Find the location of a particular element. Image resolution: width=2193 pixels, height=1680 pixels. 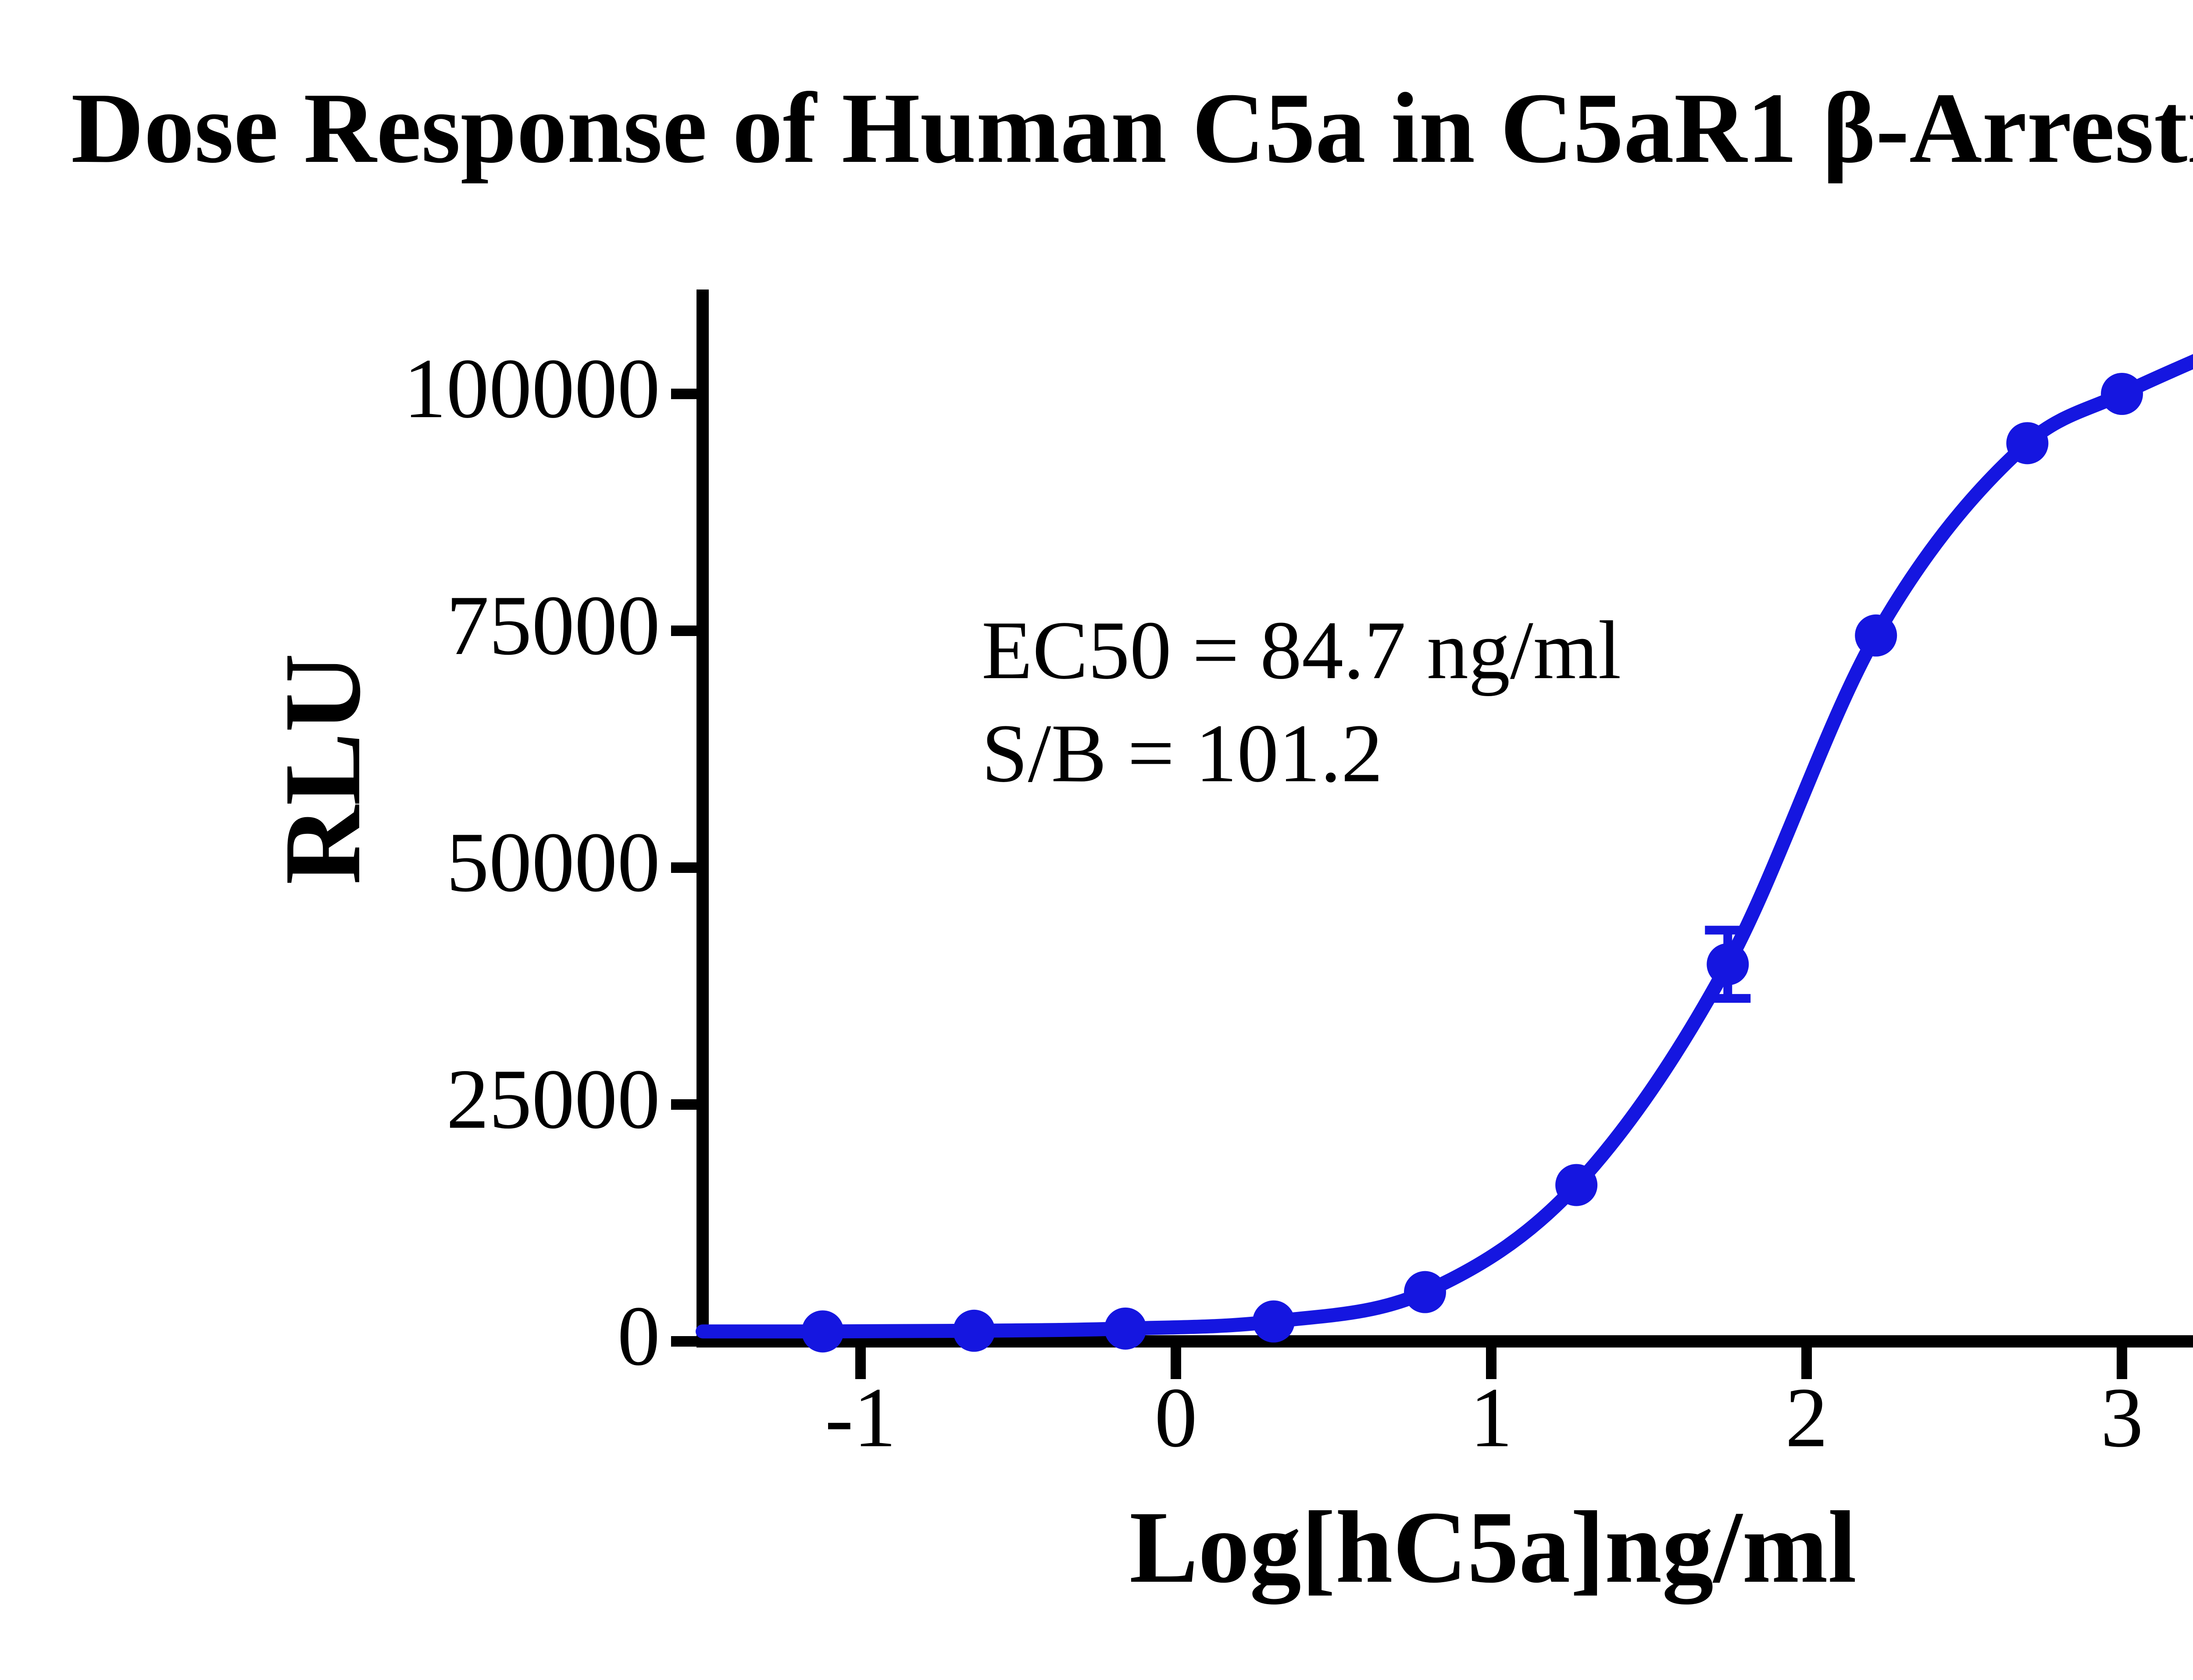

annotation-ec50: EC50 = 84.7 ng/ml is located at coordinates (1302, 650).